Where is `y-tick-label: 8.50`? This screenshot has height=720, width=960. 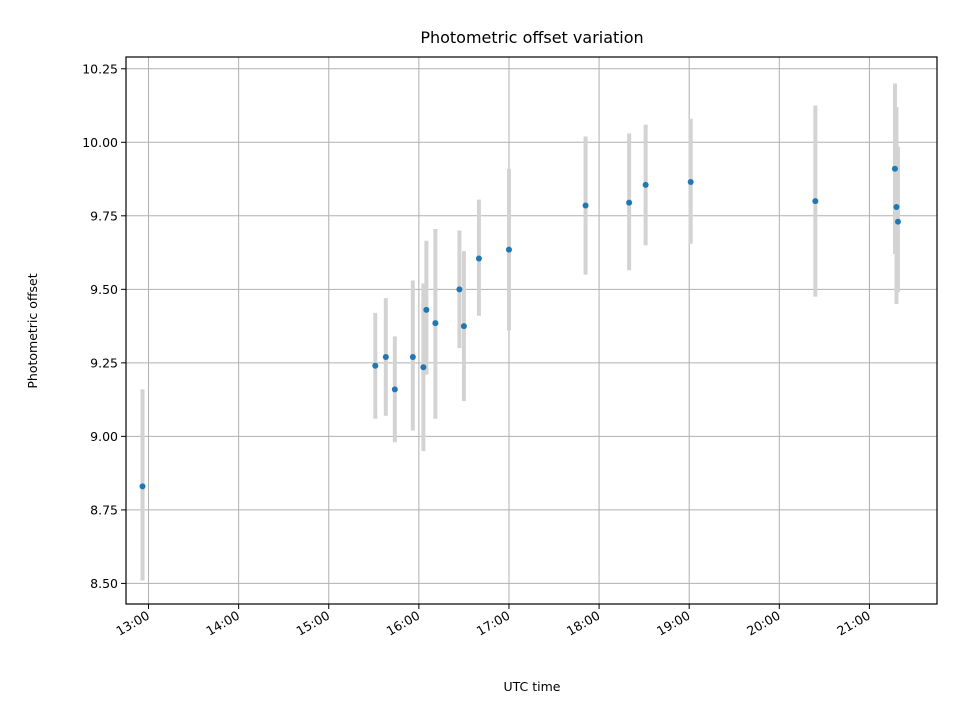 y-tick-label: 8.50 is located at coordinates (104, 583).